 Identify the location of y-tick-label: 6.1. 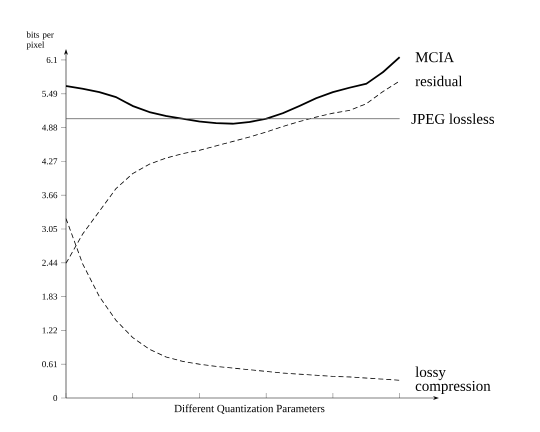
(51, 60).